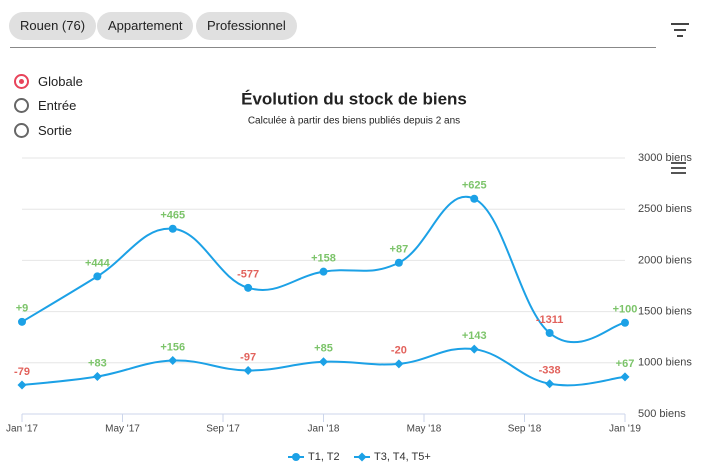 The height and width of the screenshot is (471, 708). I want to click on radio-label: Entrée, so click(57, 105).